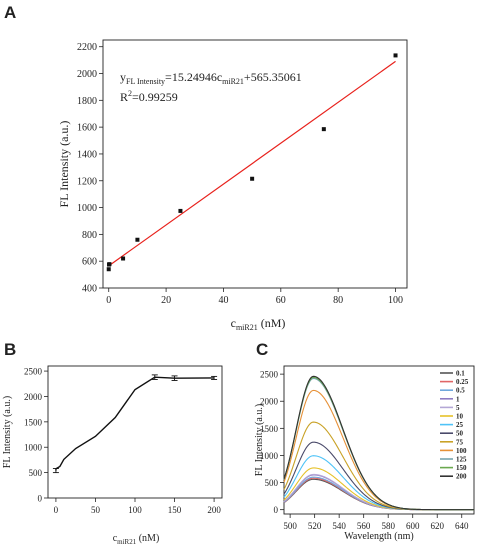 This screenshot has height=550, width=479. I want to click on chart-b-1-y-tick-label: 1500, so click(33, 422).